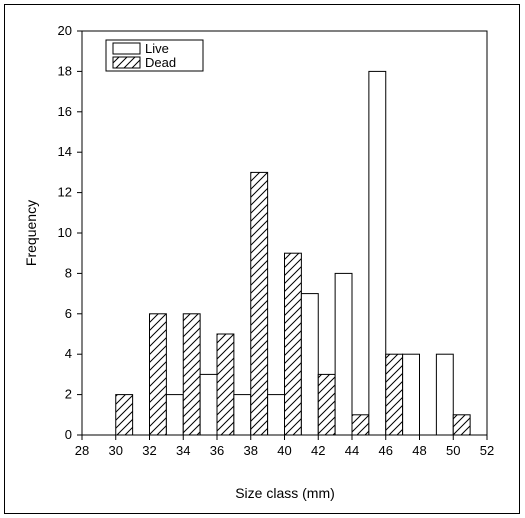 The height and width of the screenshot is (518, 525). I want to click on y-tick-label: 8, so click(68, 272).